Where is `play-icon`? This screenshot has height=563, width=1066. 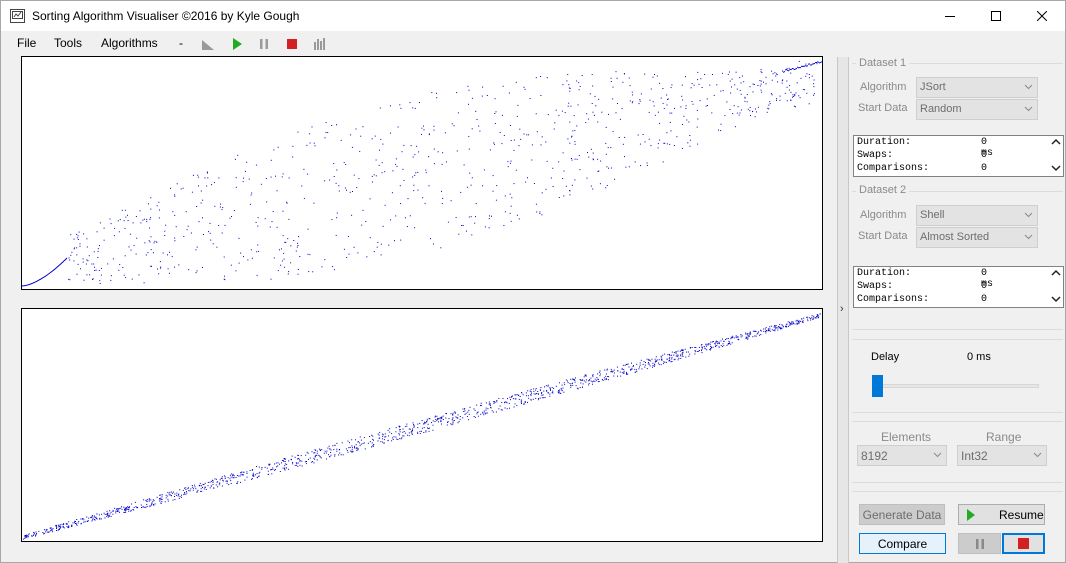
play-icon is located at coordinates (237, 44).